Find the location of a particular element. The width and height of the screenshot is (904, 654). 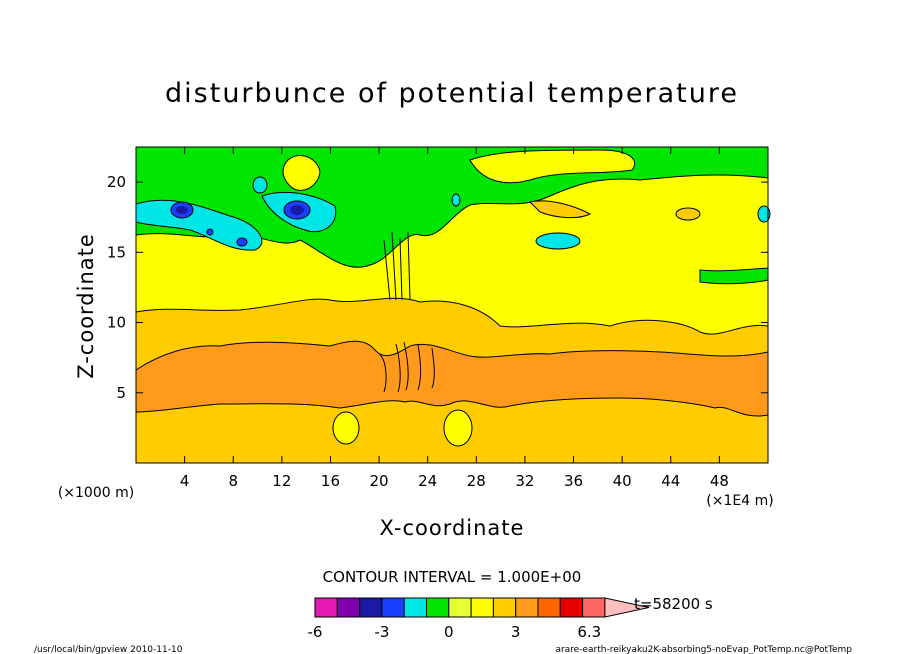

time-label: t=58200 s is located at coordinates (673, 604).